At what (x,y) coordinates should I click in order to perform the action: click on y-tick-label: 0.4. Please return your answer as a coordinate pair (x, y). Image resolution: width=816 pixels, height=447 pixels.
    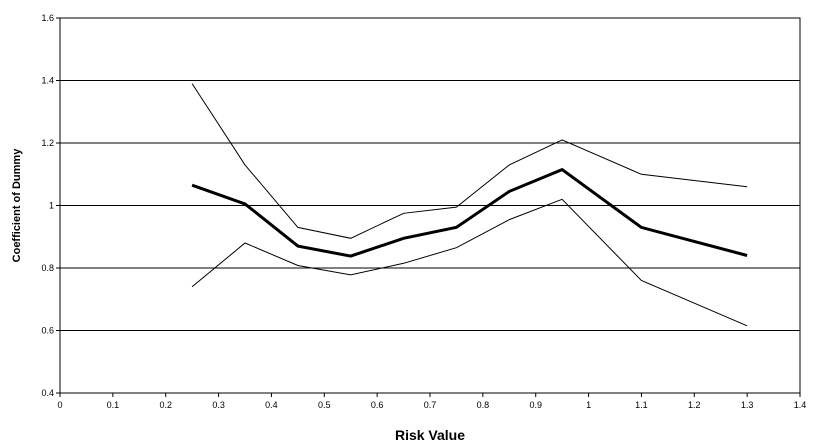
    Looking at the image, I should click on (47, 393).